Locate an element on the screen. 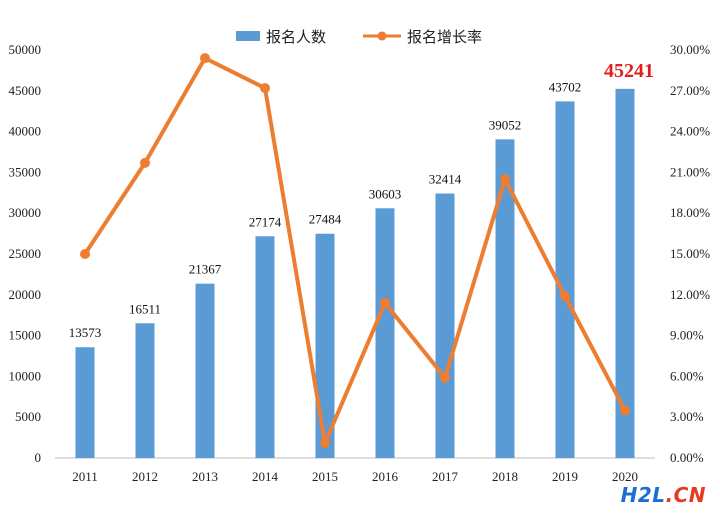 This screenshot has width=720, height=515. x-tick-label: 2015 is located at coordinates (325, 476).